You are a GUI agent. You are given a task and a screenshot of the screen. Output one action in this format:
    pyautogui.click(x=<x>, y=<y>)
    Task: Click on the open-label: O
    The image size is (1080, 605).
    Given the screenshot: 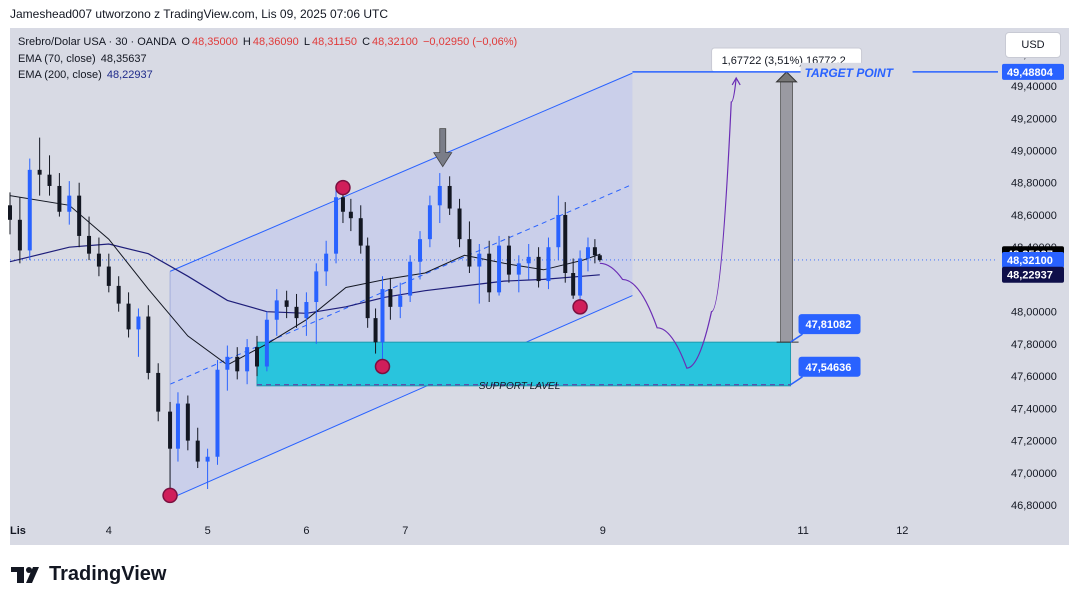 What is the action you would take?
    pyautogui.click(x=185, y=42)
    